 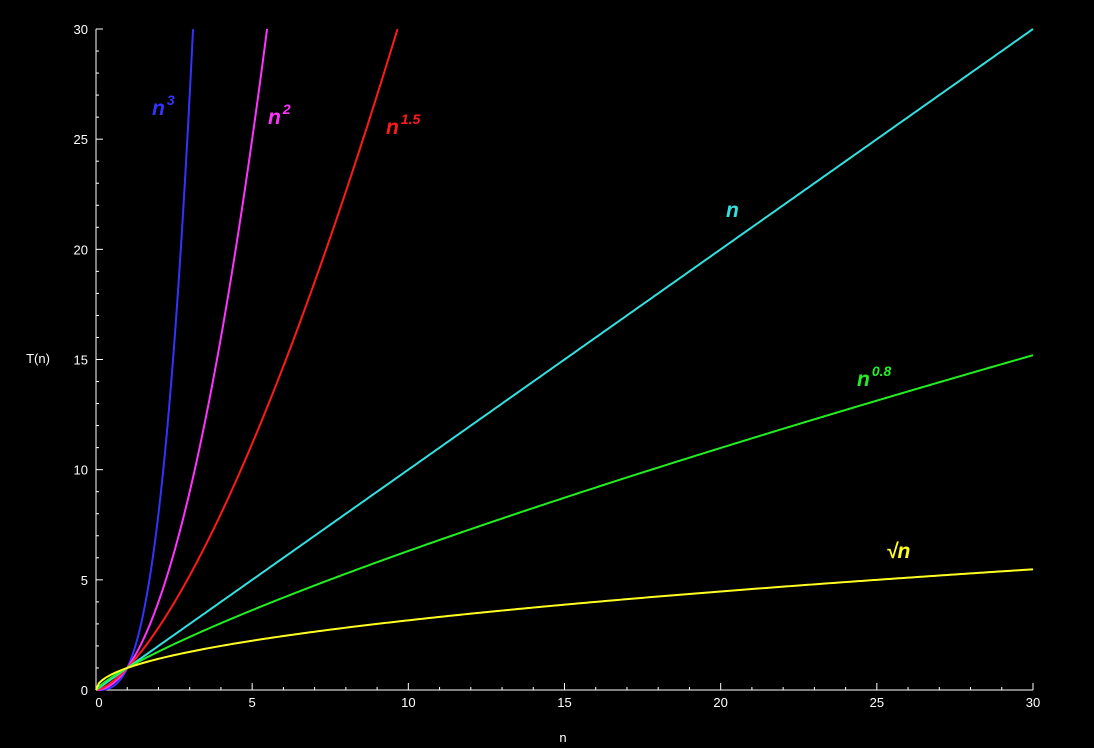 I want to click on x-tick-label: 20, so click(x=720, y=702).